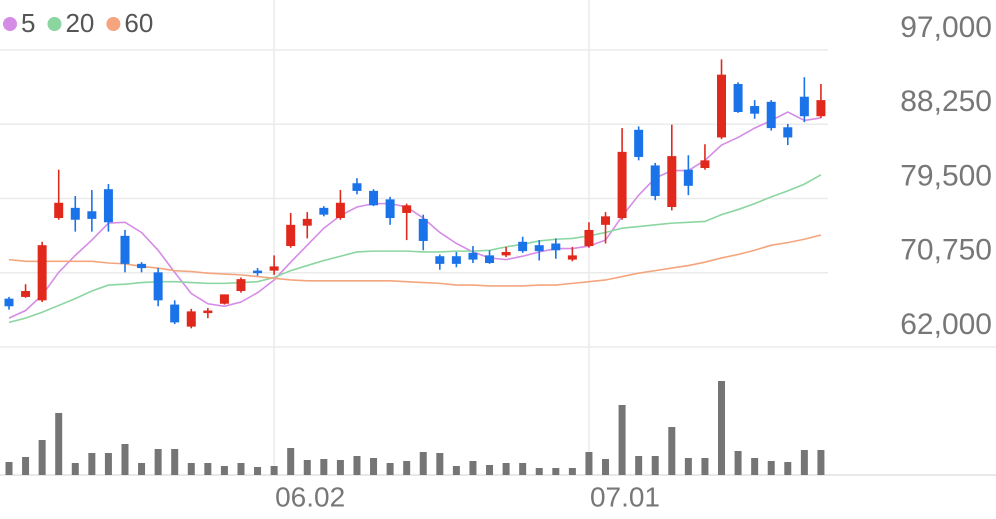  I want to click on y-tick-label: 70,750, so click(946, 250).